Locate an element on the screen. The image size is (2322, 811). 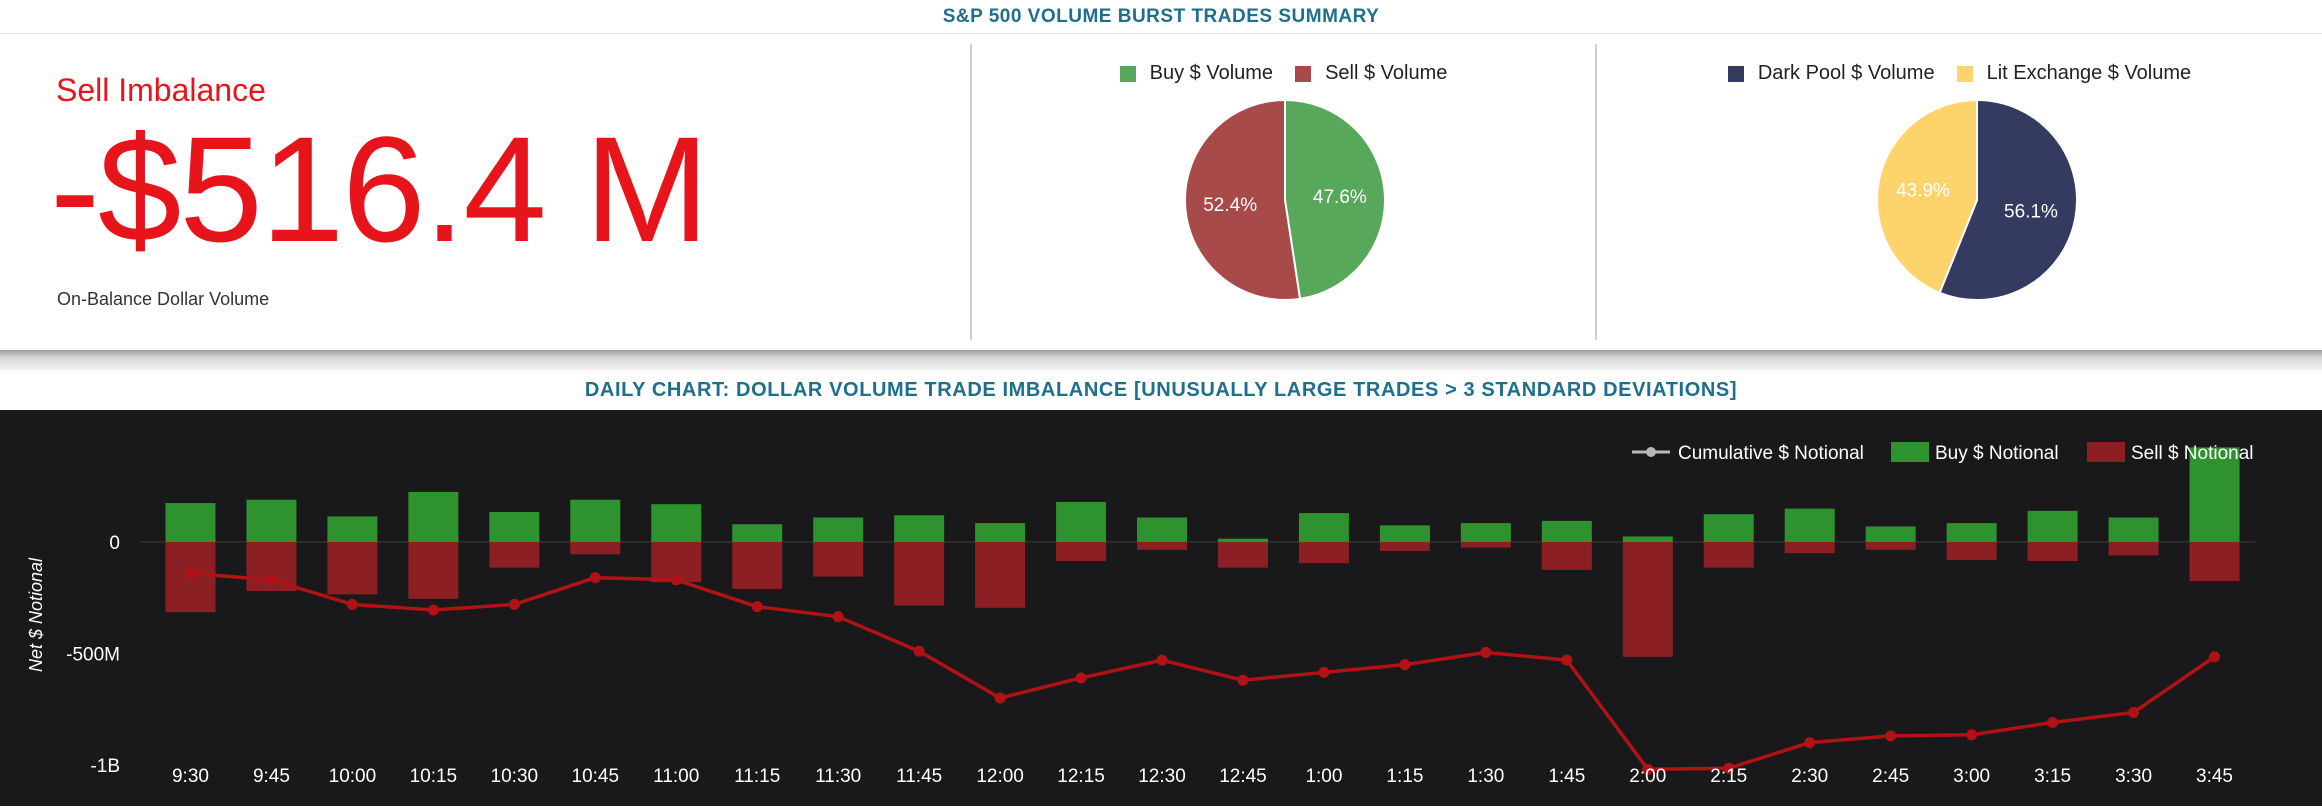
legend-item-lit: Lit Exchange $ Volume is located at coordinates (2073, 73).